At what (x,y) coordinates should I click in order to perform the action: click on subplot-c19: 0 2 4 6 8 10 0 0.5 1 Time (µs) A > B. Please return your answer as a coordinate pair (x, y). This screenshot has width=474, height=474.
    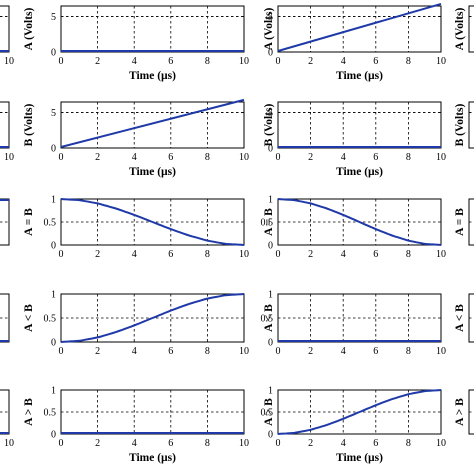
    Looking at the image, I should click on (354, 425).